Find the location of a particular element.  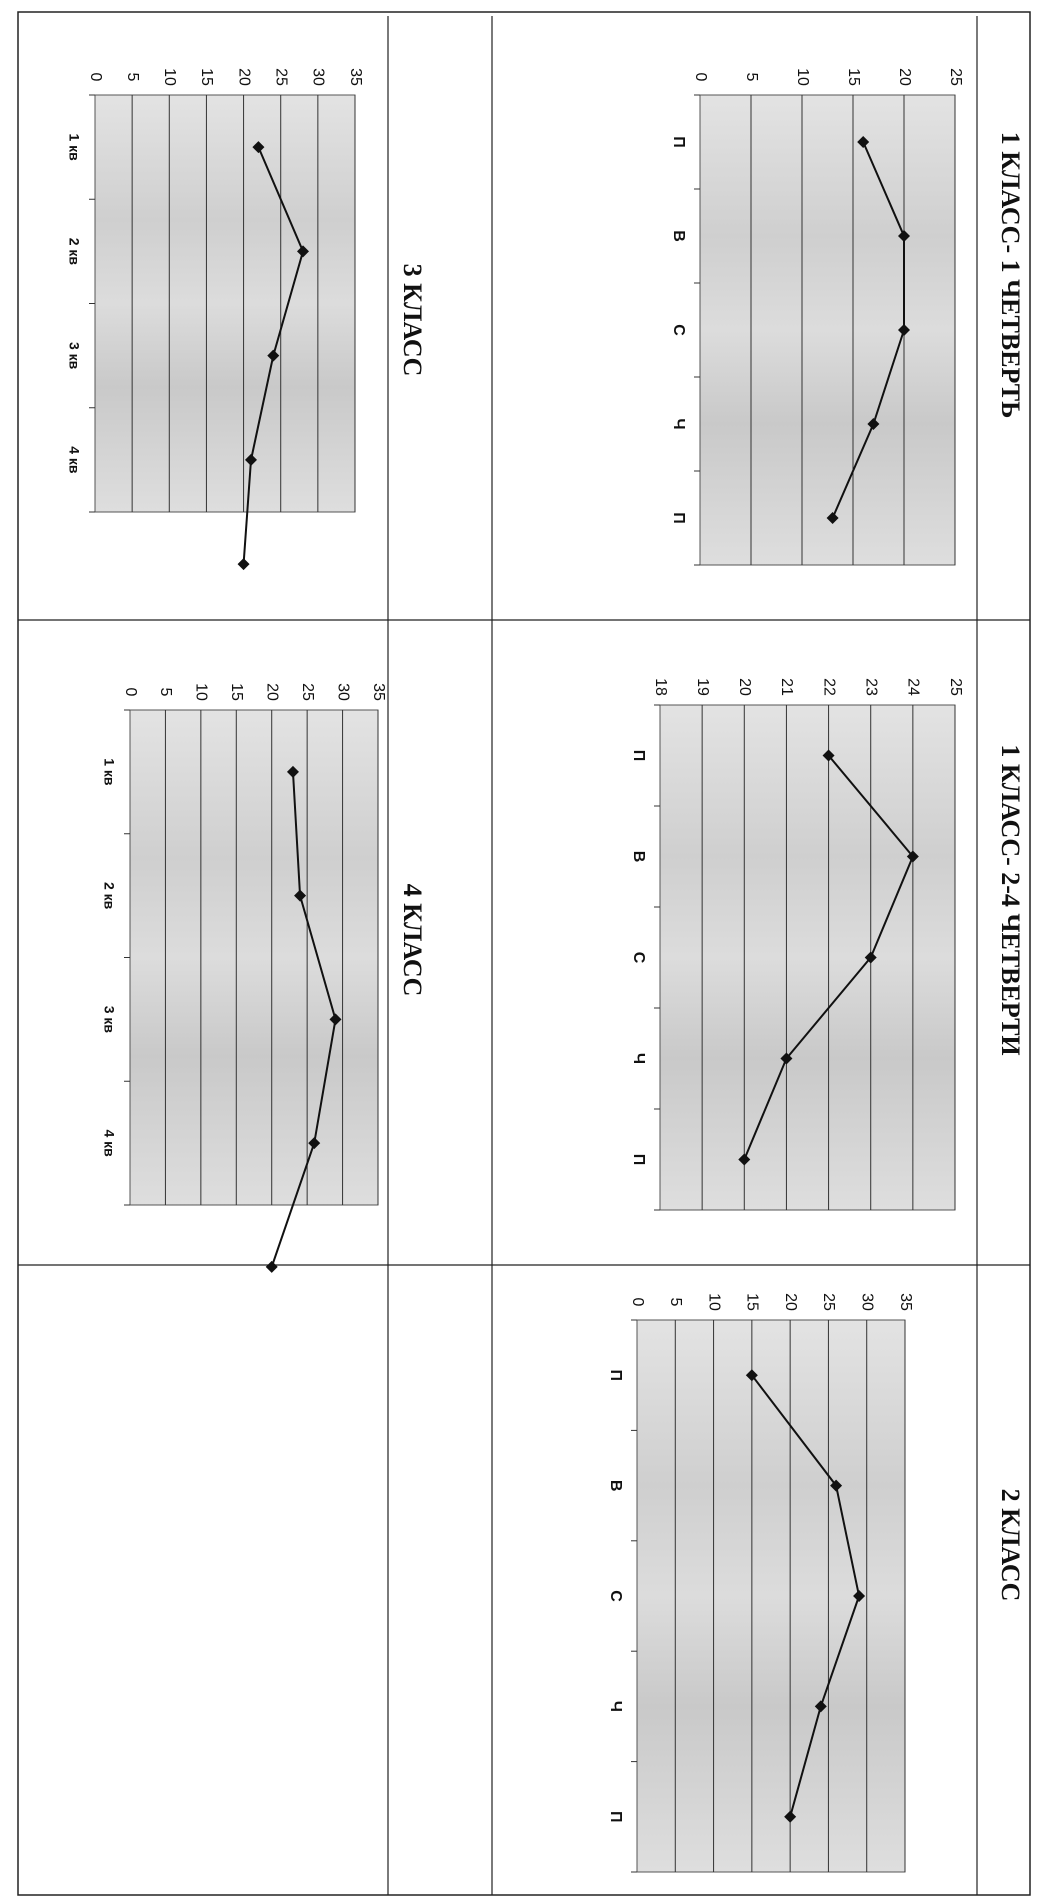

chart-c4: 0 5 10 15 20 25 30 35 1 кв 2 кв 3 кв 4 кв 3 КЛАСС is located at coordinates (246, 319).